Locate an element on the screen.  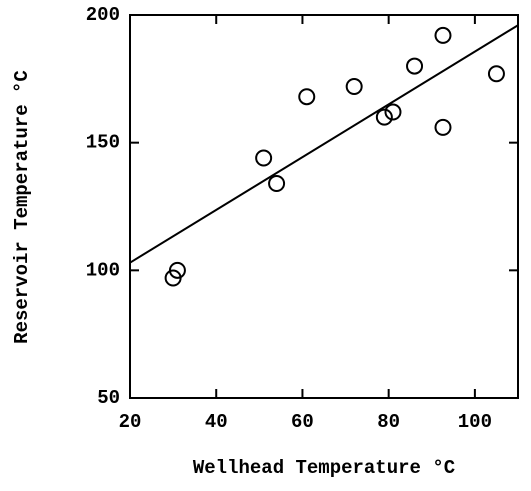
y-tick-label: 100 is located at coordinates (103, 270).